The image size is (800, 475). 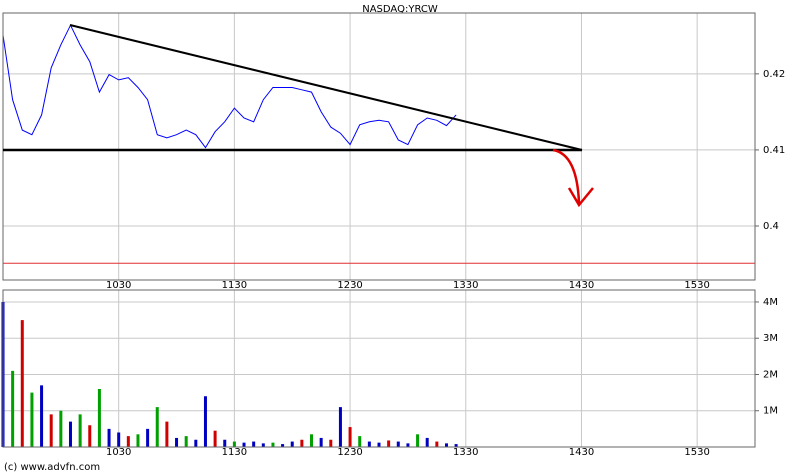 What do you see at coordinates (770, 338) in the screenshot?
I see `y-tick-label: 3M` at bounding box center [770, 338].